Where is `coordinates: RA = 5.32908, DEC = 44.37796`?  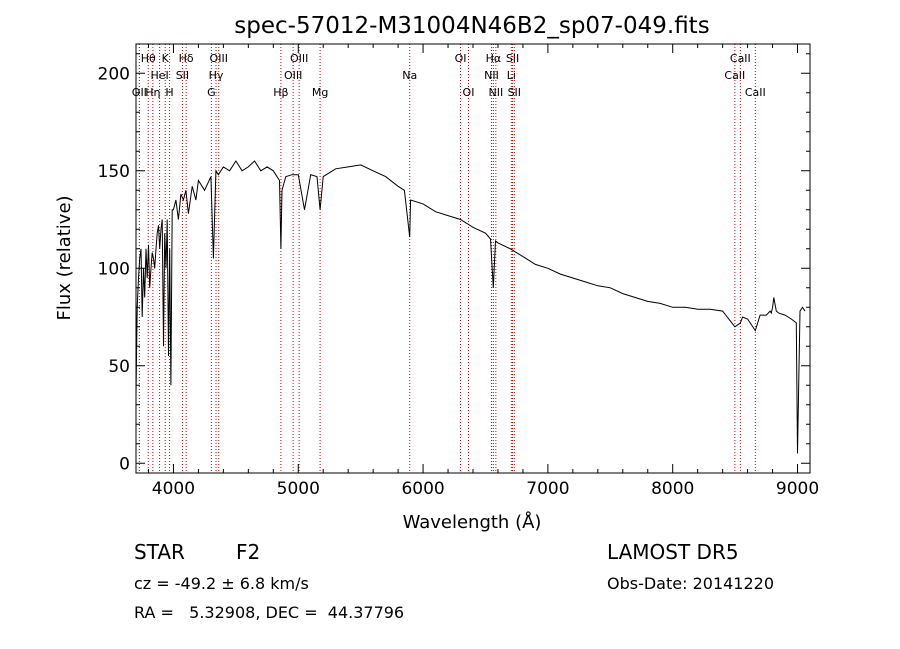
coordinates: RA = 5.32908, DEC = 44.37796 is located at coordinates (269, 612).